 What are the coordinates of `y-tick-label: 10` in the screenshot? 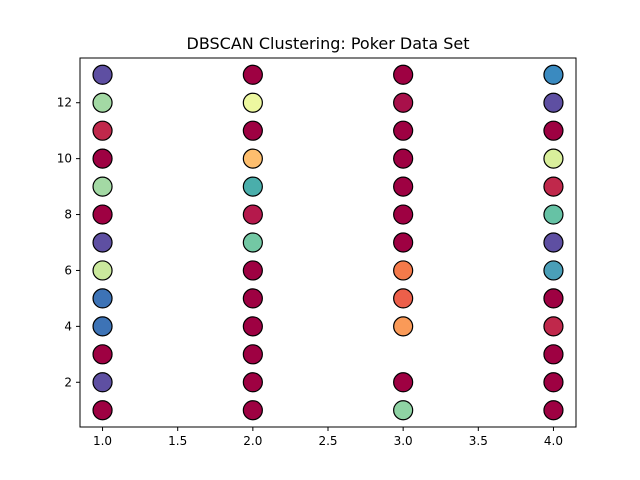 It's located at (64, 159).